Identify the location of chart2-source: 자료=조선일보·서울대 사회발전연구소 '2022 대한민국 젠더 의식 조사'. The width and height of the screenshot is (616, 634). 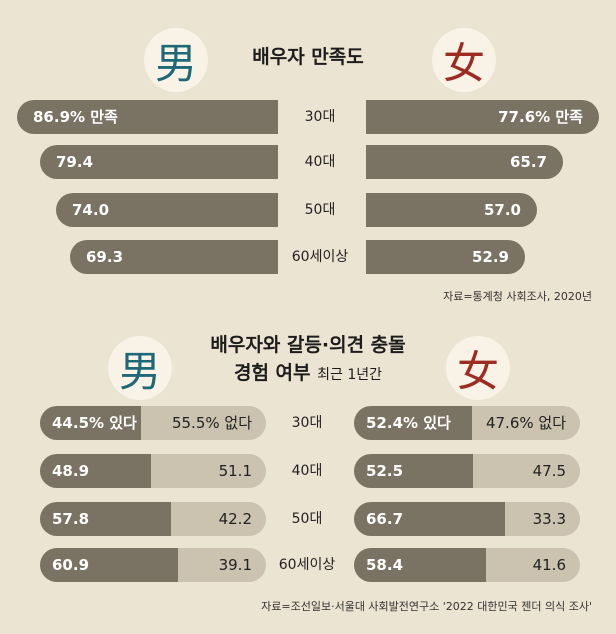
(426, 606).